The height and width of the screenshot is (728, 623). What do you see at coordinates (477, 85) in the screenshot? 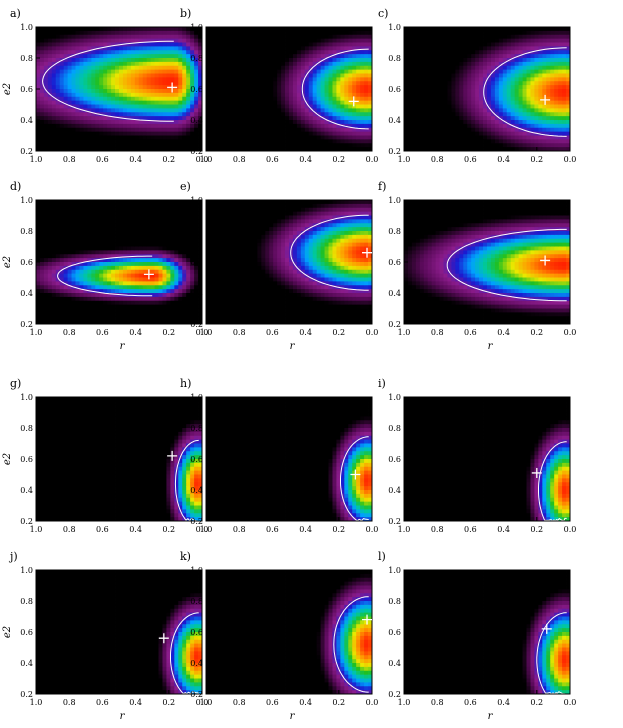
I see `panel-c: c)1.0 0.8 0.6 0.4 0.2 0.00.20.40.60.81.0` at bounding box center [477, 85].